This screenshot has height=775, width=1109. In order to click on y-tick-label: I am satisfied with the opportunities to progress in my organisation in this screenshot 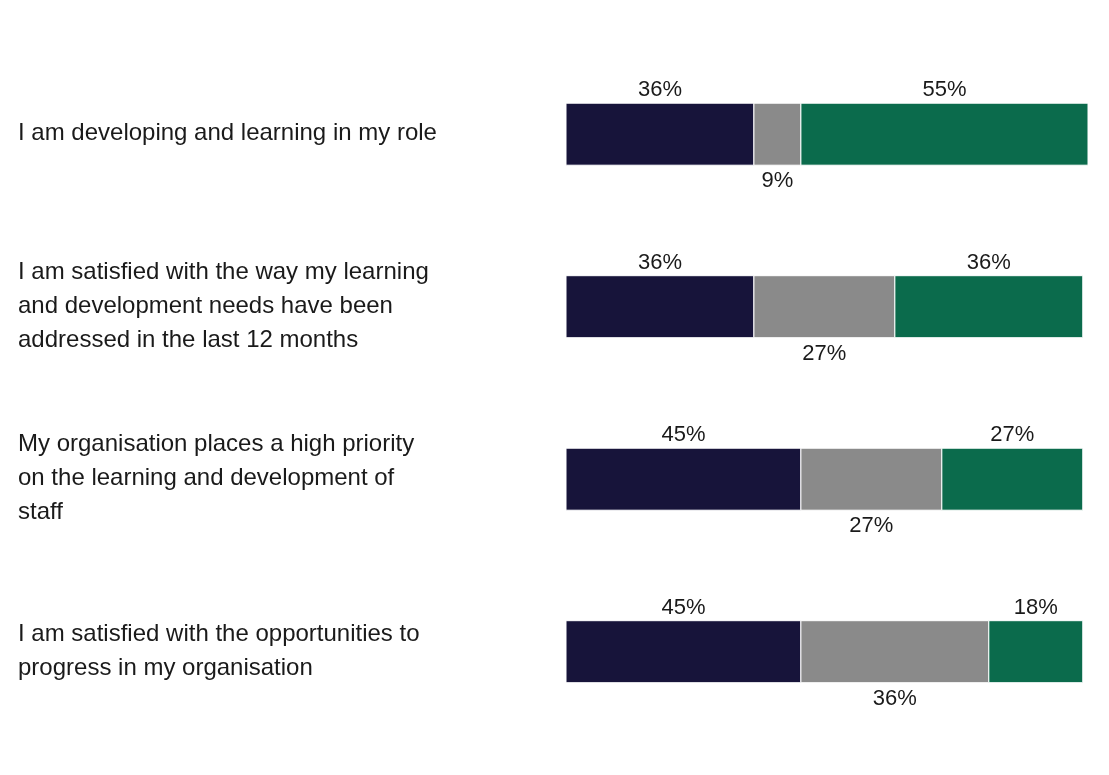, I will do `click(219, 650)`.